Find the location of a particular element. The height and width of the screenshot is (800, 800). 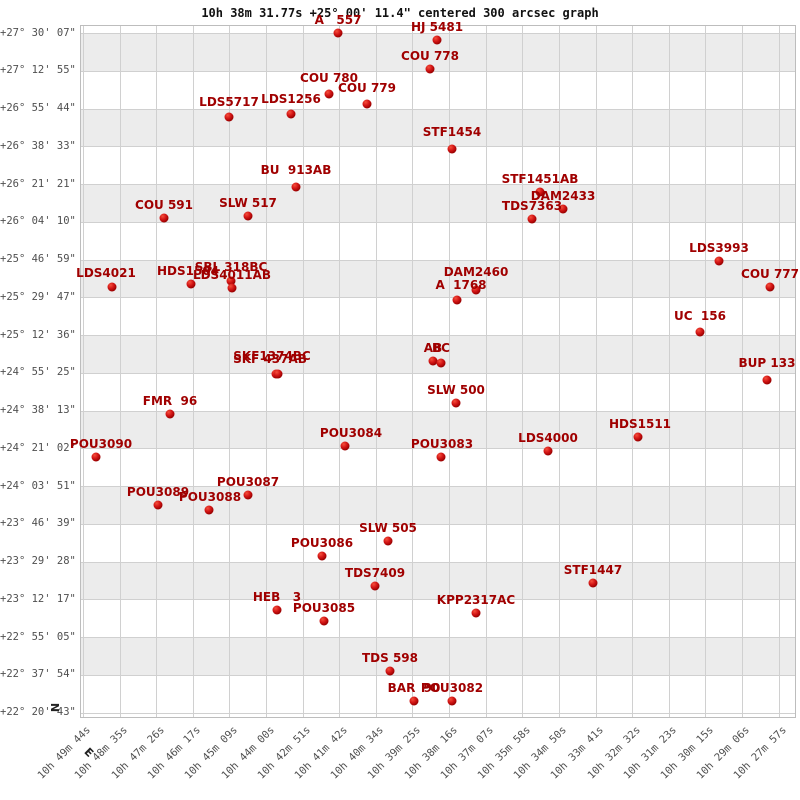

star-label: POU3082 is located at coordinates (452, 688).